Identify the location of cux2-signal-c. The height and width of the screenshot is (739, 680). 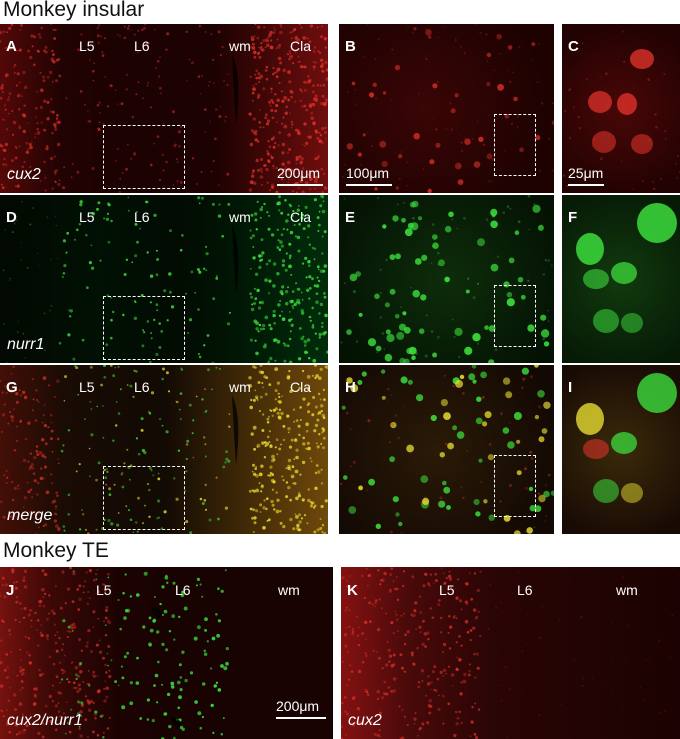
(621, 110).